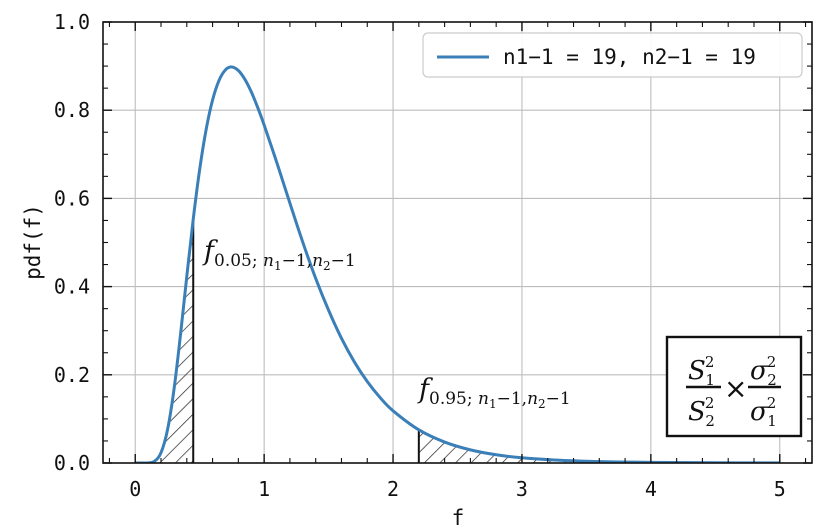  I want to click on legend-label: n1−1 = 19, n2−1 = 19, so click(629, 57).